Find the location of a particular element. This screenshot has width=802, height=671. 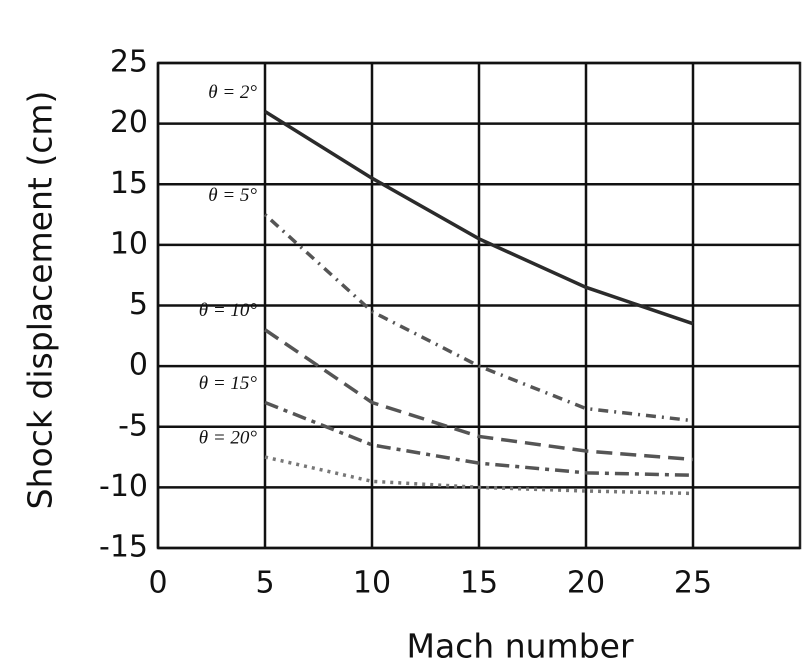

y-tick-label: 0 is located at coordinates (138, 365).